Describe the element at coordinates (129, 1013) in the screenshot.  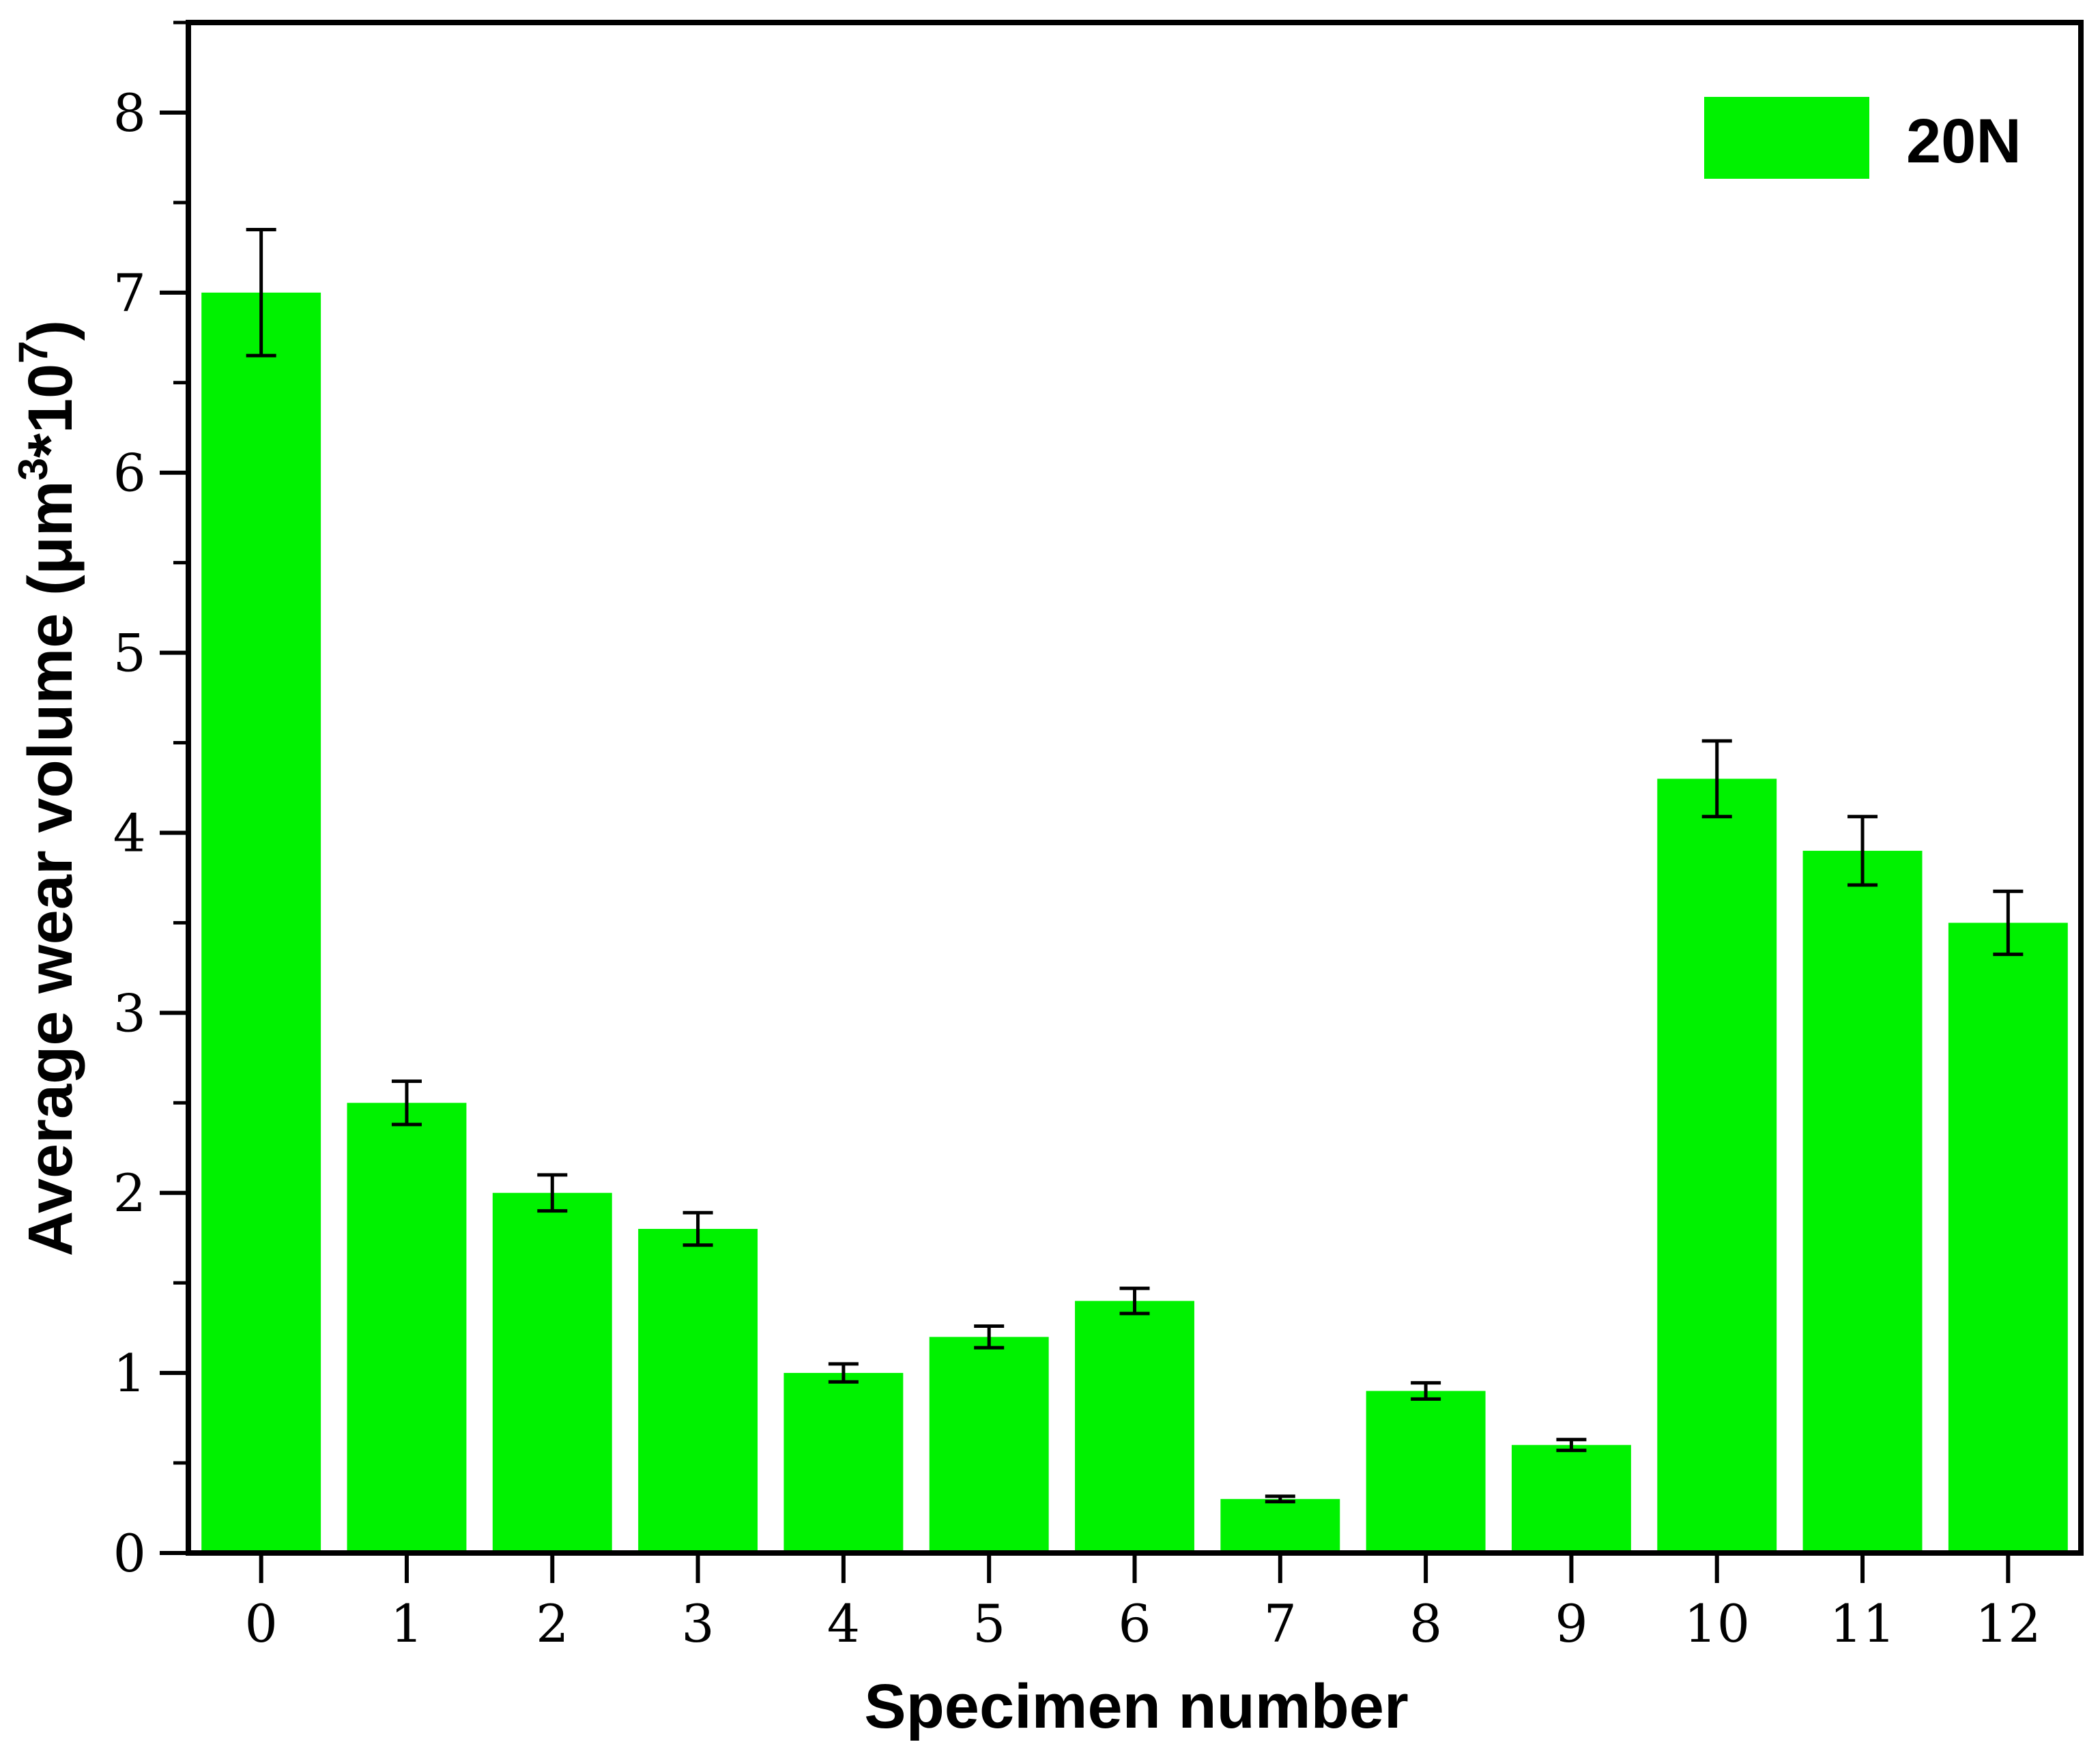
I see `y-tick-label: 3` at that location.